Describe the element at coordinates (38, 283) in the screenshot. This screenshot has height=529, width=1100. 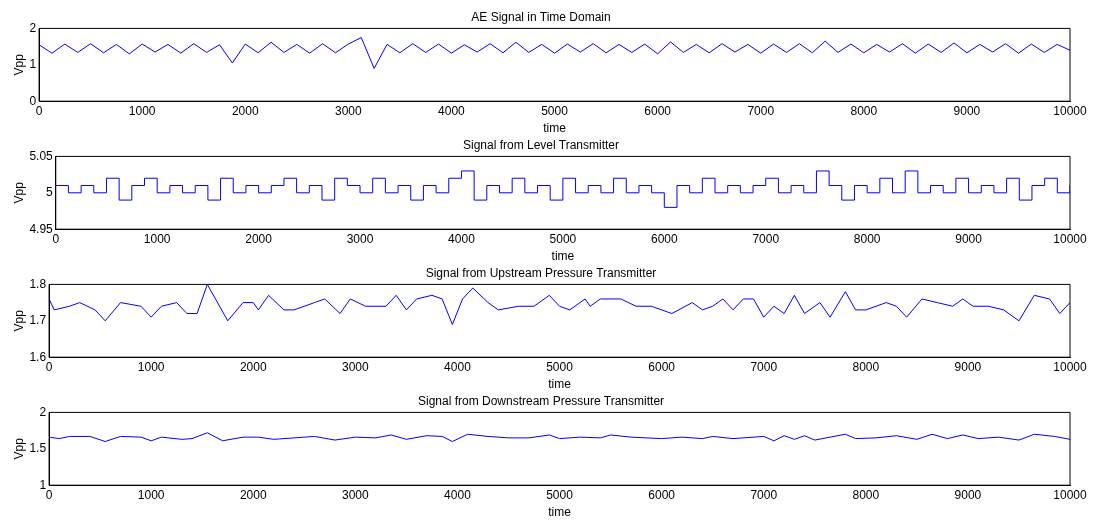
I see `y-tick-label: 1.8` at that location.